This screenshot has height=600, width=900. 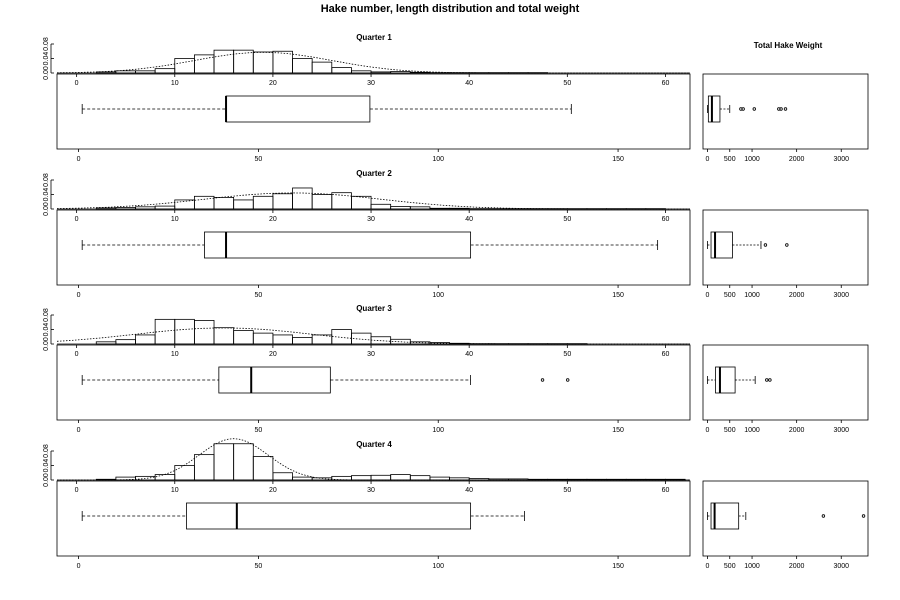 What do you see at coordinates (46, 209) in the screenshot?
I see `histogram-y-tick-label: 0.00` at bounding box center [46, 209].